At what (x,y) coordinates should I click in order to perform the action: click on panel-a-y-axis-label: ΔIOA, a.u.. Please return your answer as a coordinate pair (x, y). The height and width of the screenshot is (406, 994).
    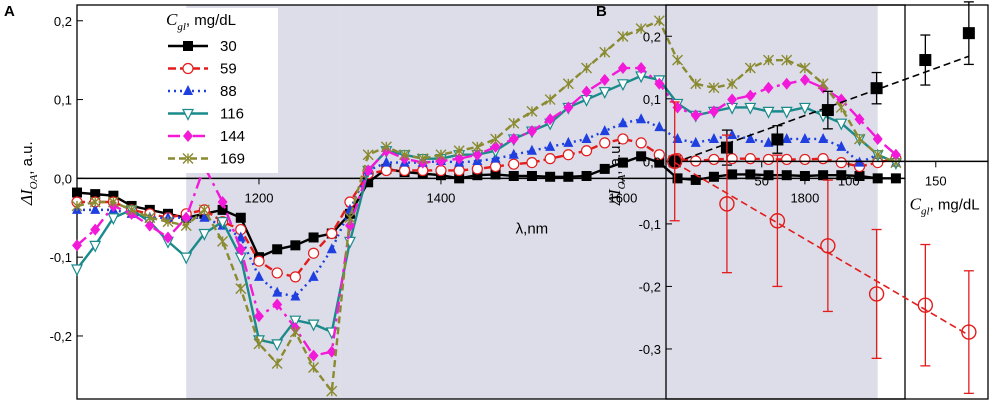
    Looking at the image, I should click on (28, 173).